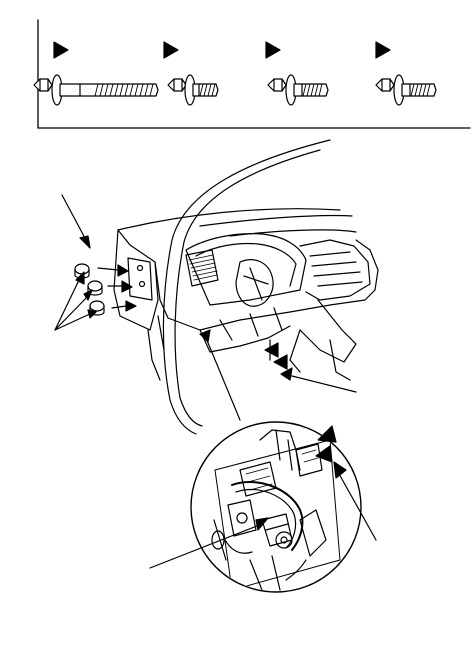  Describe the element at coordinates (61, 50) in the screenshot. I see `legend-marker-1-arrowhead-icon` at that location.